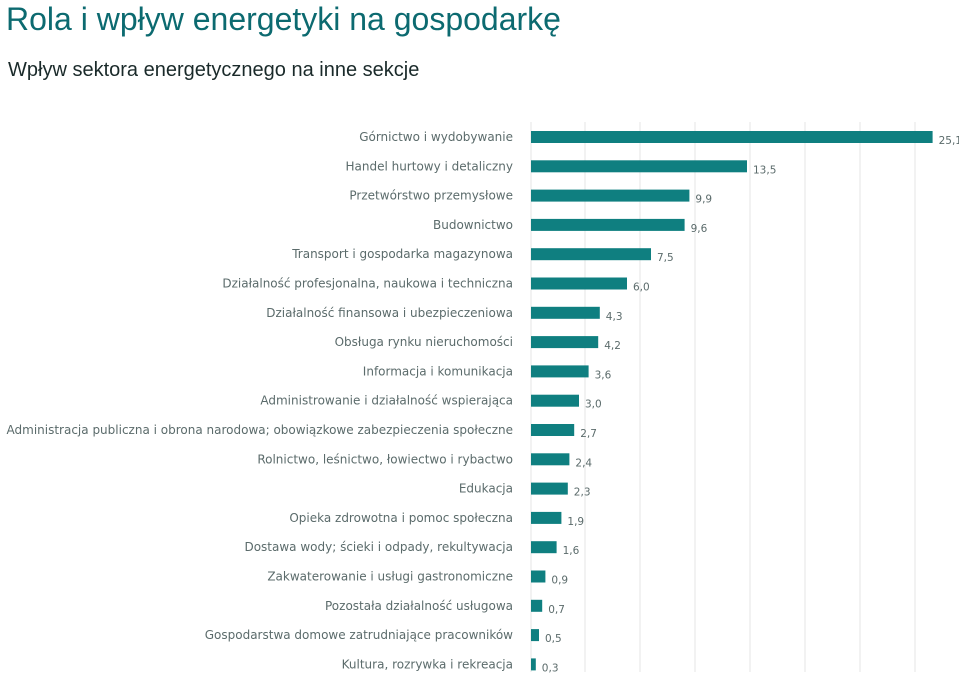  I want to click on value-label: 7,5, so click(665, 258).